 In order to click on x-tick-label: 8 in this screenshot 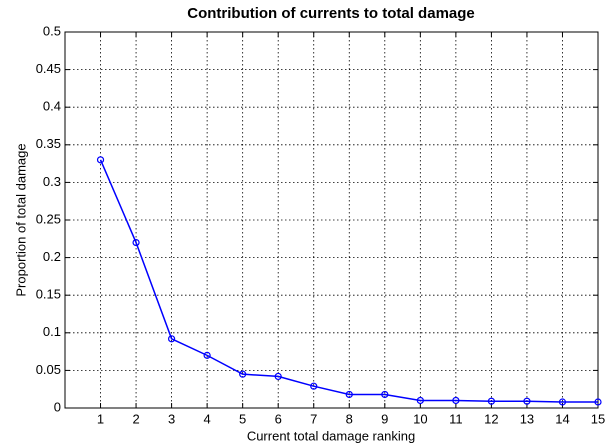, I will do `click(349, 418)`.